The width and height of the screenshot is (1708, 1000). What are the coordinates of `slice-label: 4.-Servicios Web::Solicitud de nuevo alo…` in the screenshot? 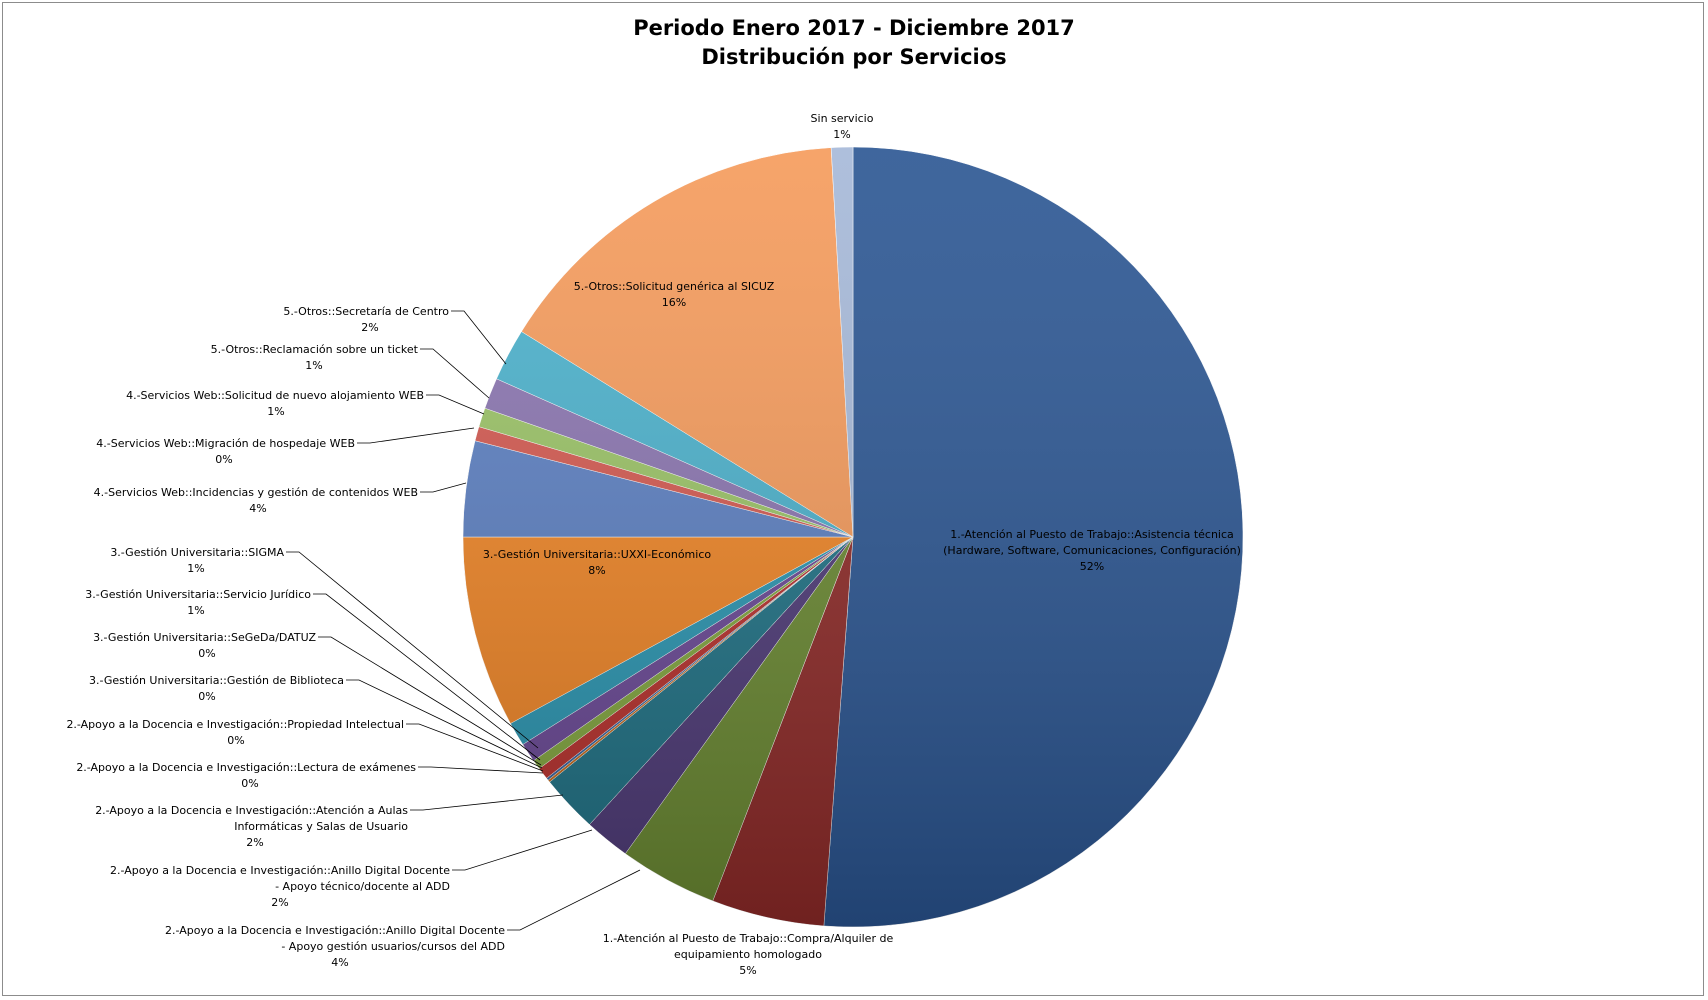 It's located at (275, 403).